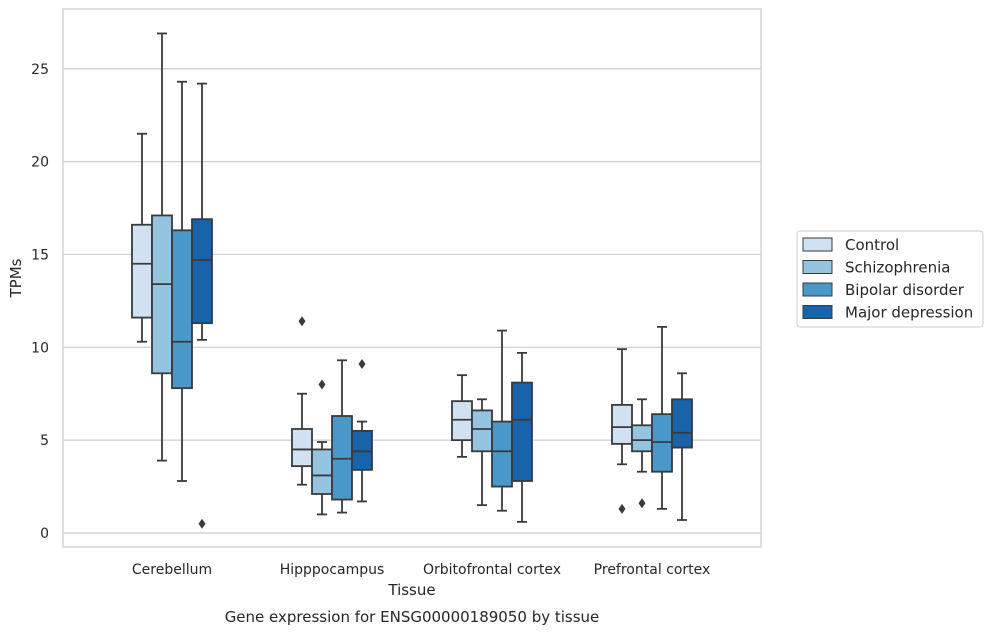 Image resolution: width=993 pixels, height=634 pixels. What do you see at coordinates (492, 570) in the screenshot?
I see `x-tick-label: Orbitofrontal cortex` at bounding box center [492, 570].